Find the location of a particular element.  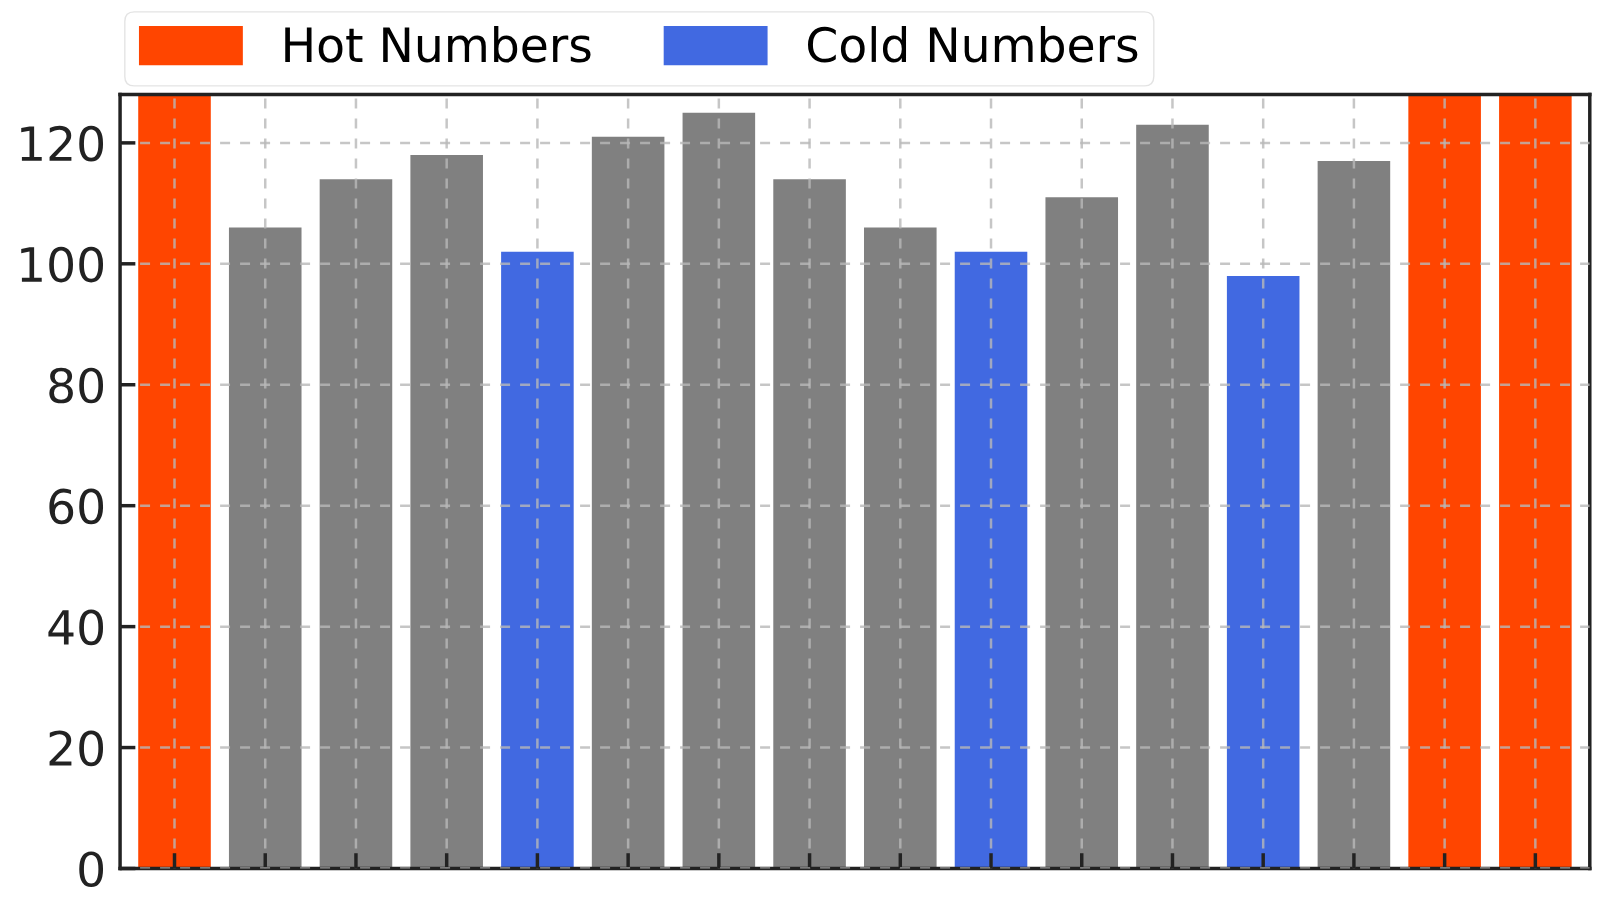

legend-label: Hot Numbers is located at coordinates (438, 44).